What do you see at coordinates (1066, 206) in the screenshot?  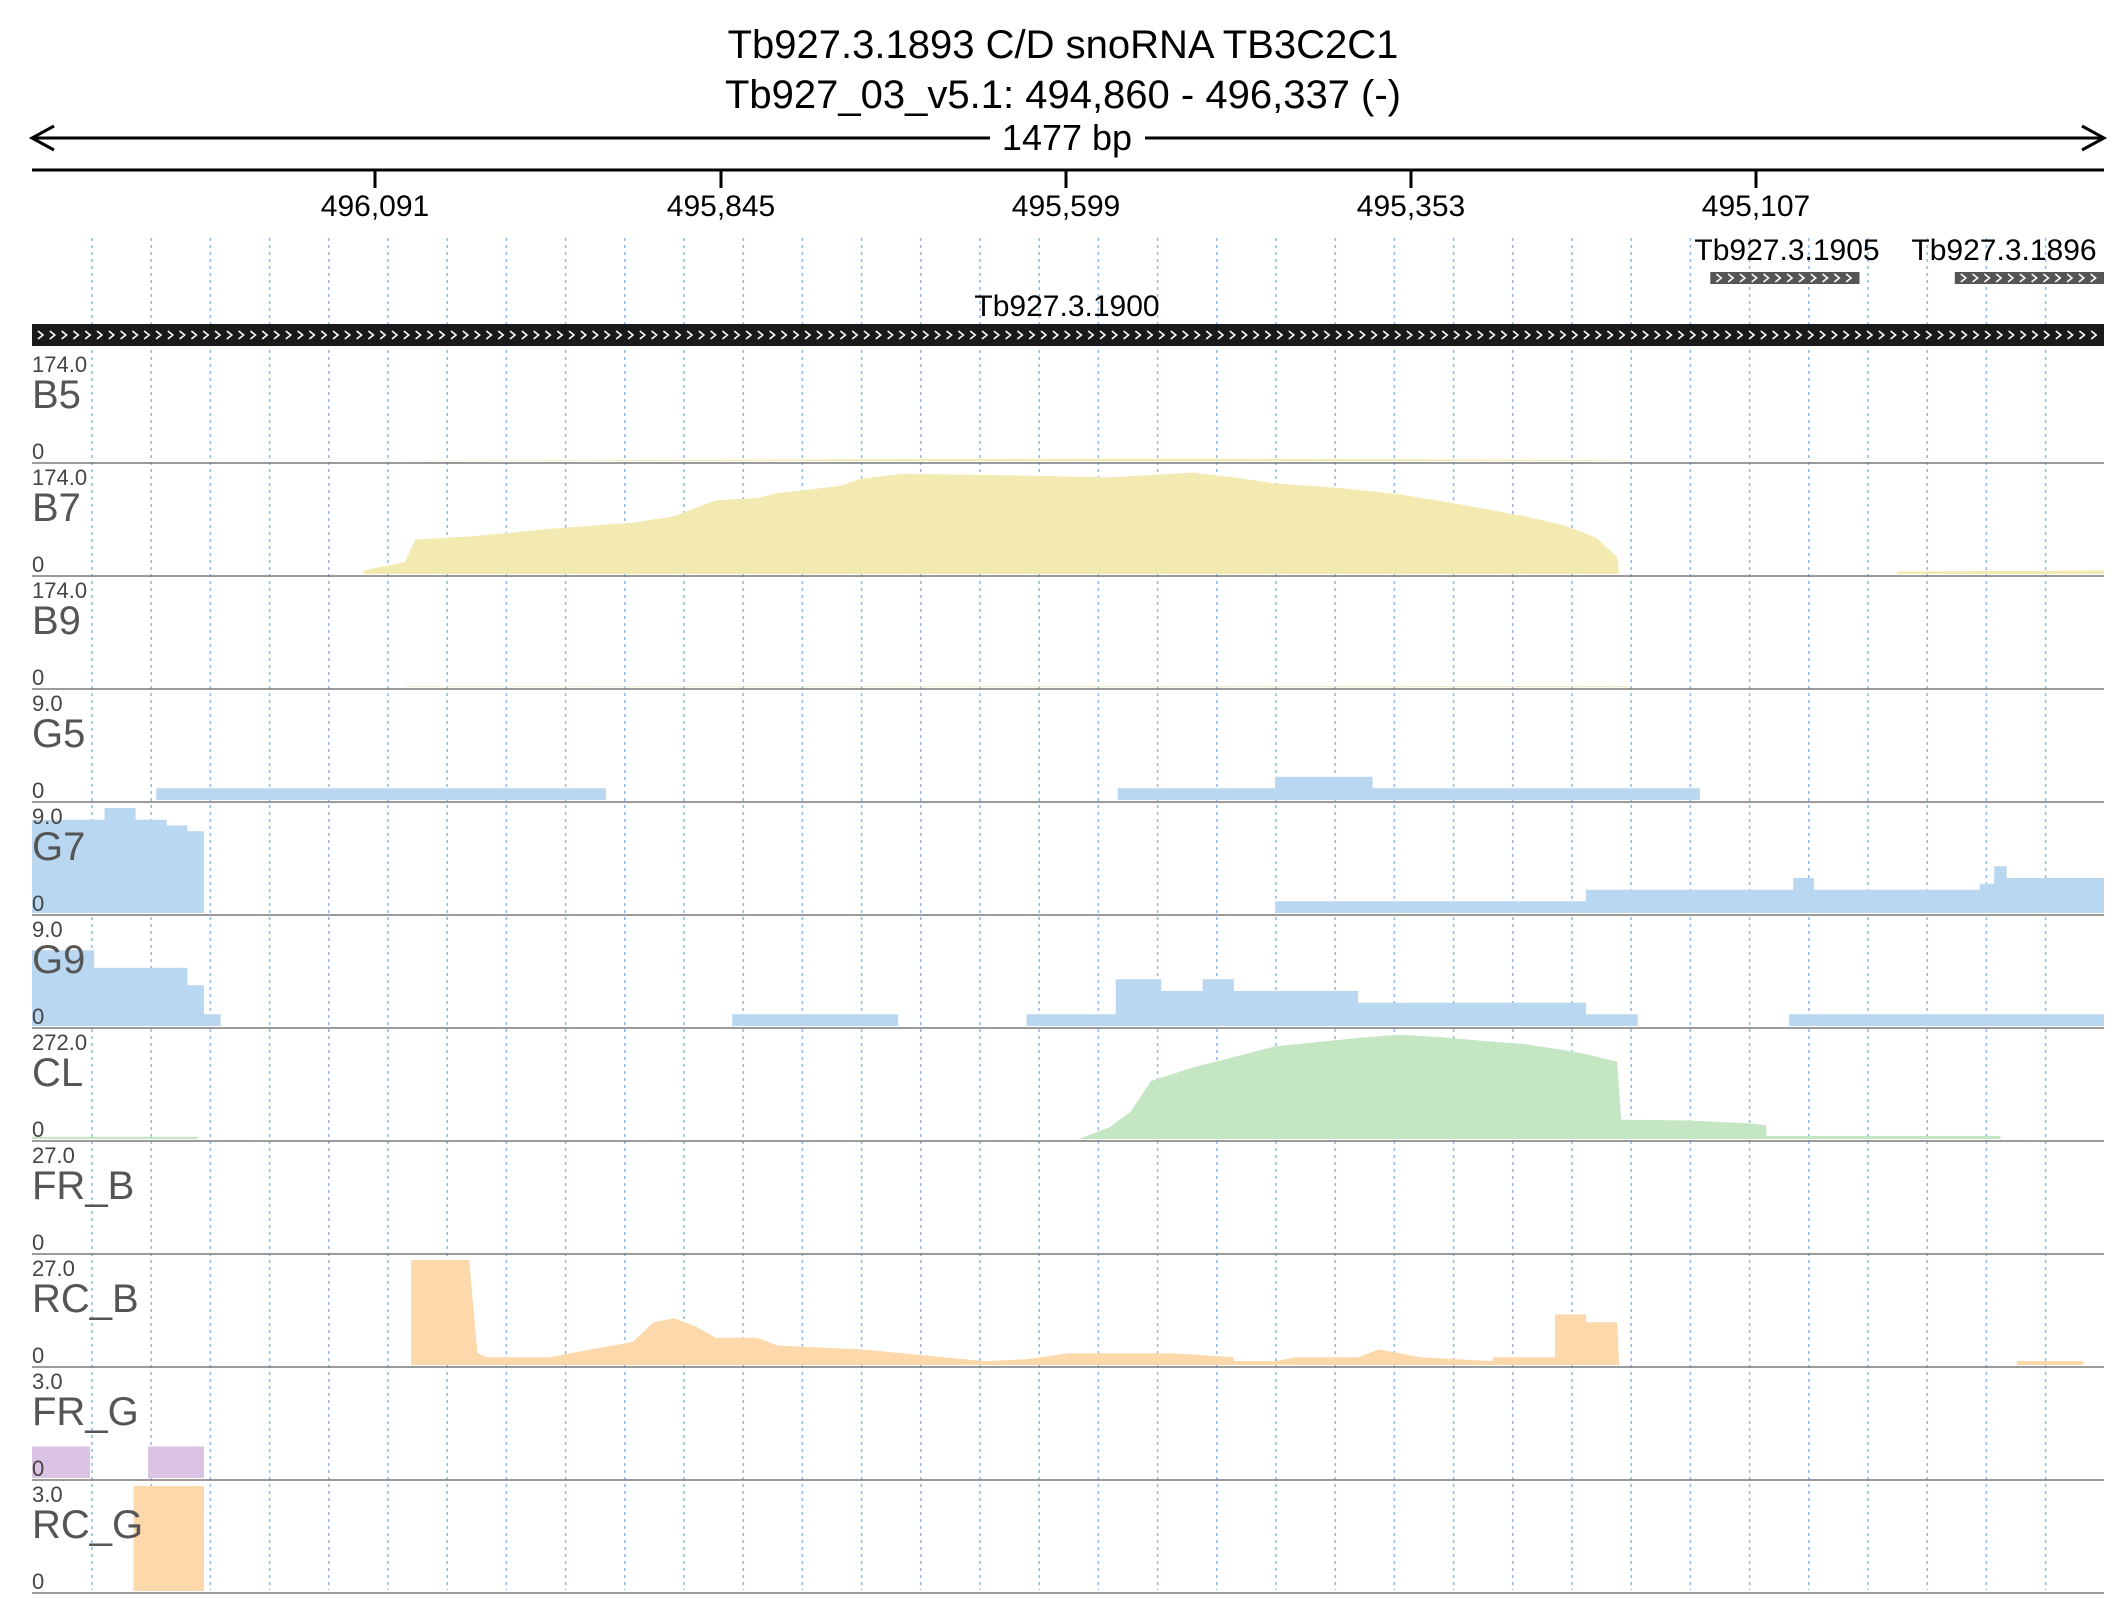 I see `ruler-tick-label: 495,599` at bounding box center [1066, 206].